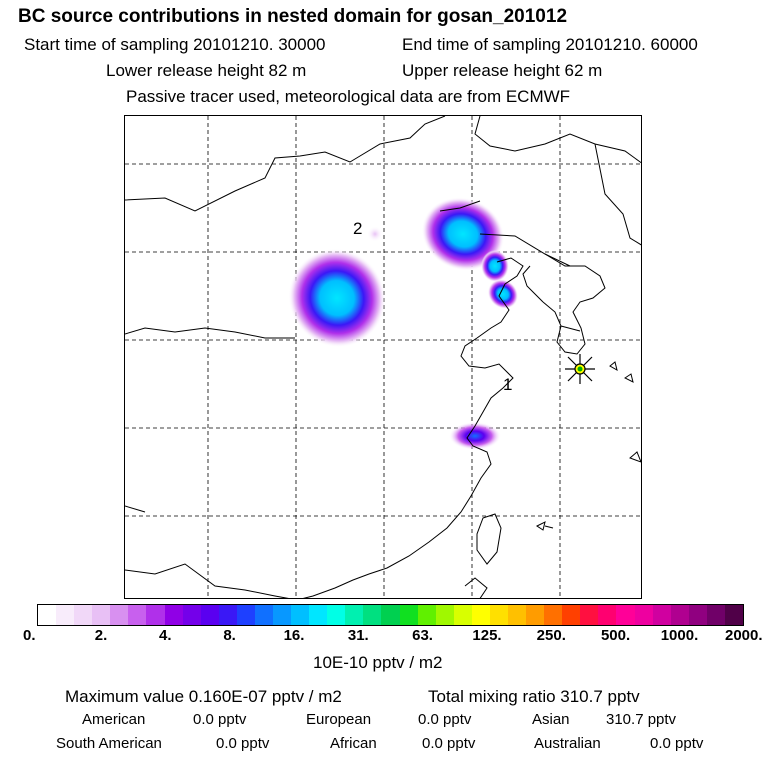 The height and width of the screenshot is (768, 768). Describe the element at coordinates (550, 44) in the screenshot. I see `end-time-label: End time of sampling 20101210. 60000` at that location.